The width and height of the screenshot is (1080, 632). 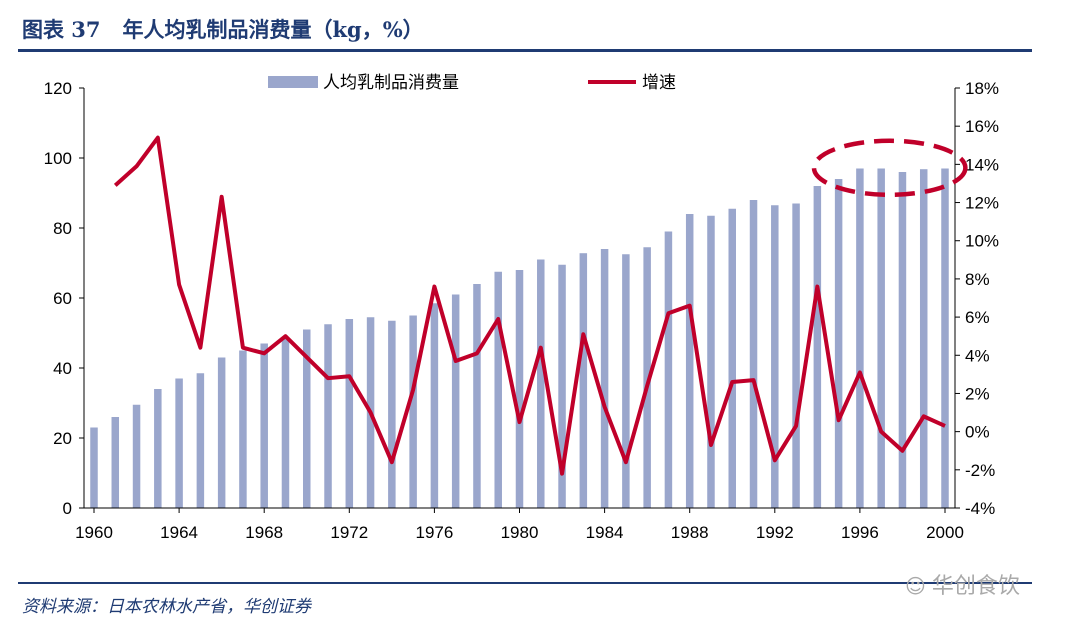 I want to click on y-right-tick-label: -4%, so click(x=980, y=508).